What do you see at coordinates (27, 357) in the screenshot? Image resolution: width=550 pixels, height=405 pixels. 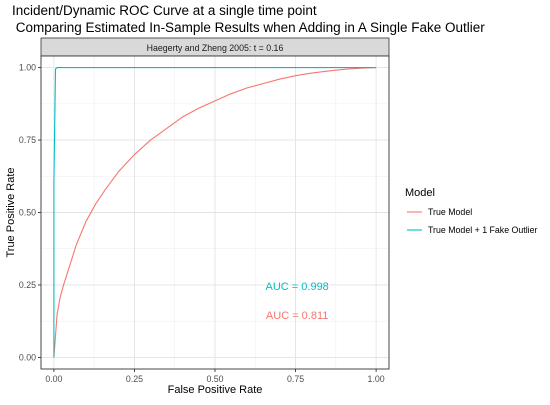 I see `y-tick-label: 0.00` at bounding box center [27, 357].